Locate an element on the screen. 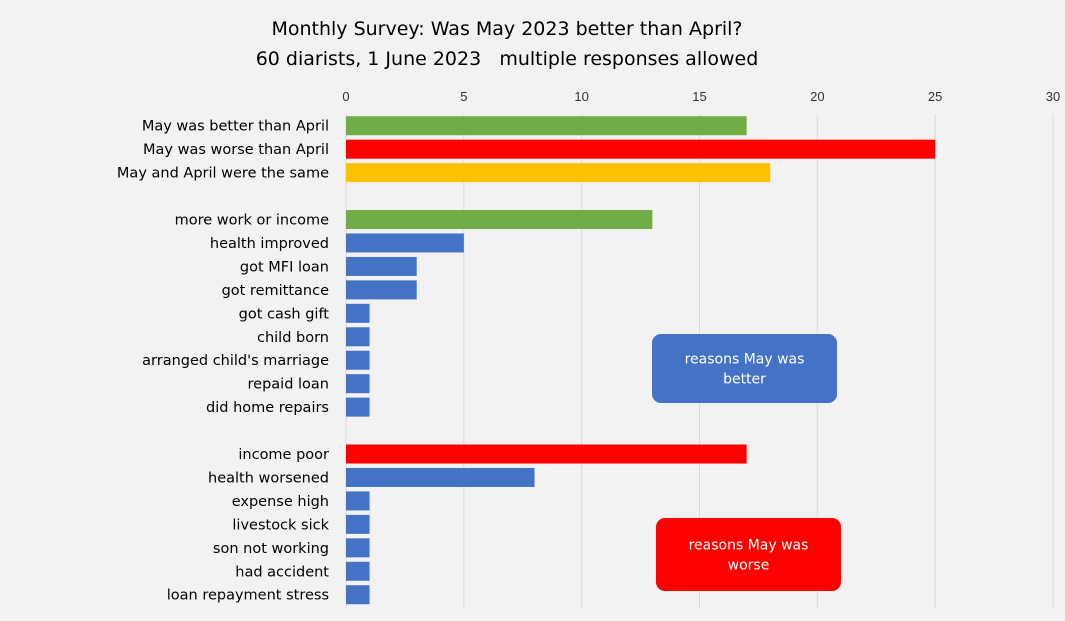 Image resolution: width=1065 pixels, height=621 pixels. x-tick-label: 10 is located at coordinates (581, 96).